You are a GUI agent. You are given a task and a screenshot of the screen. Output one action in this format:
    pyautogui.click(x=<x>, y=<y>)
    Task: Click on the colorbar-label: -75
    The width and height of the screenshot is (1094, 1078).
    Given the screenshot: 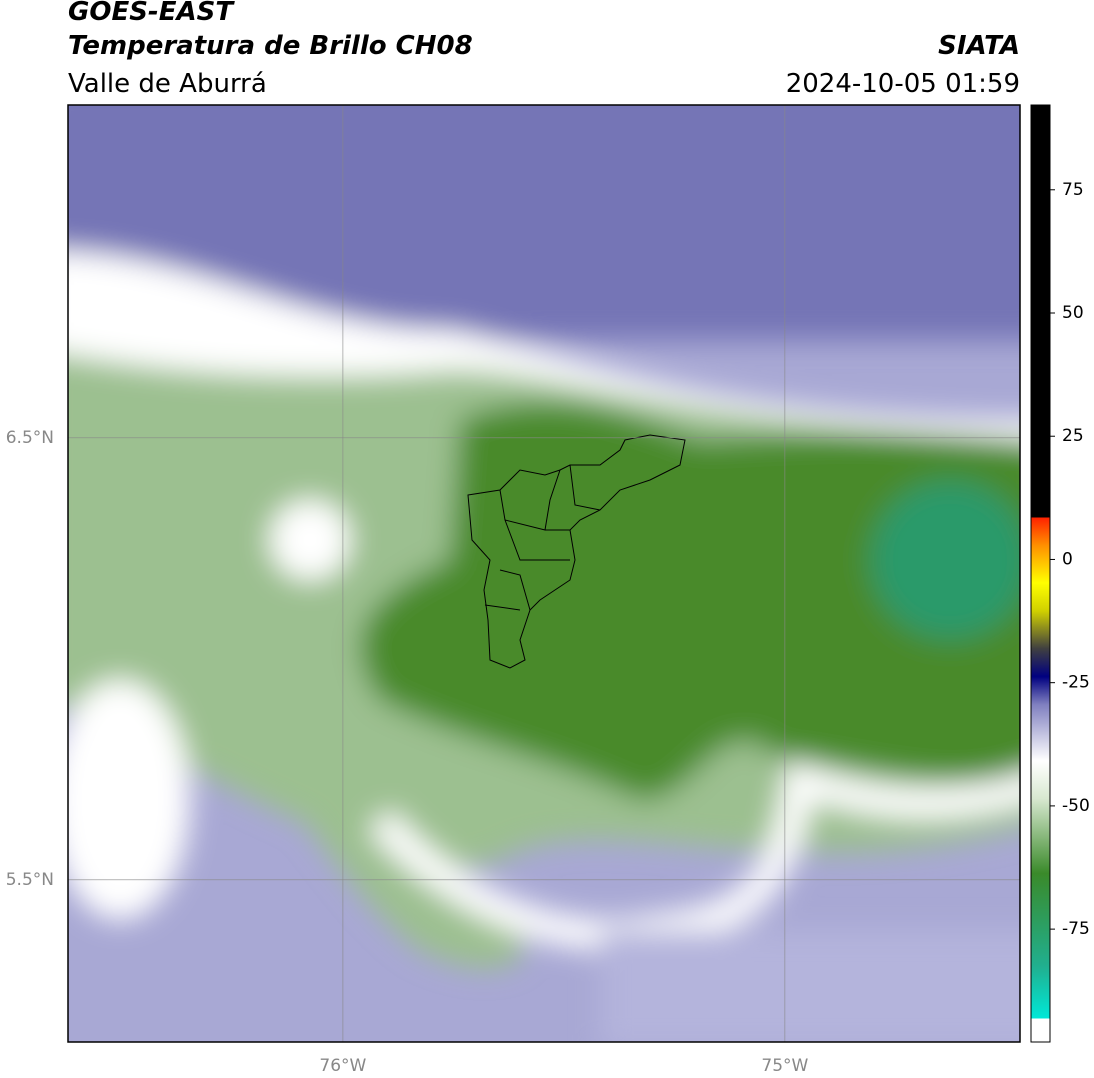 What is the action you would take?
    pyautogui.click(x=1076, y=929)
    